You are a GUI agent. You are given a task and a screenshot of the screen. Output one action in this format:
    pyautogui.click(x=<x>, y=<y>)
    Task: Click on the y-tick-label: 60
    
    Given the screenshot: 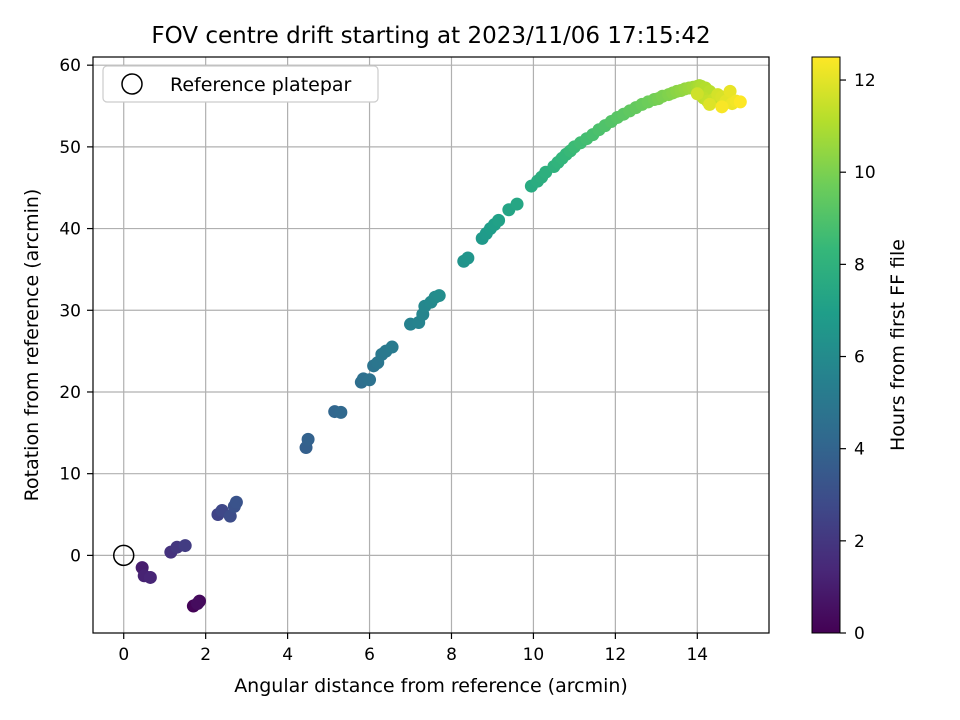 What is the action you would take?
    pyautogui.click(x=70, y=66)
    